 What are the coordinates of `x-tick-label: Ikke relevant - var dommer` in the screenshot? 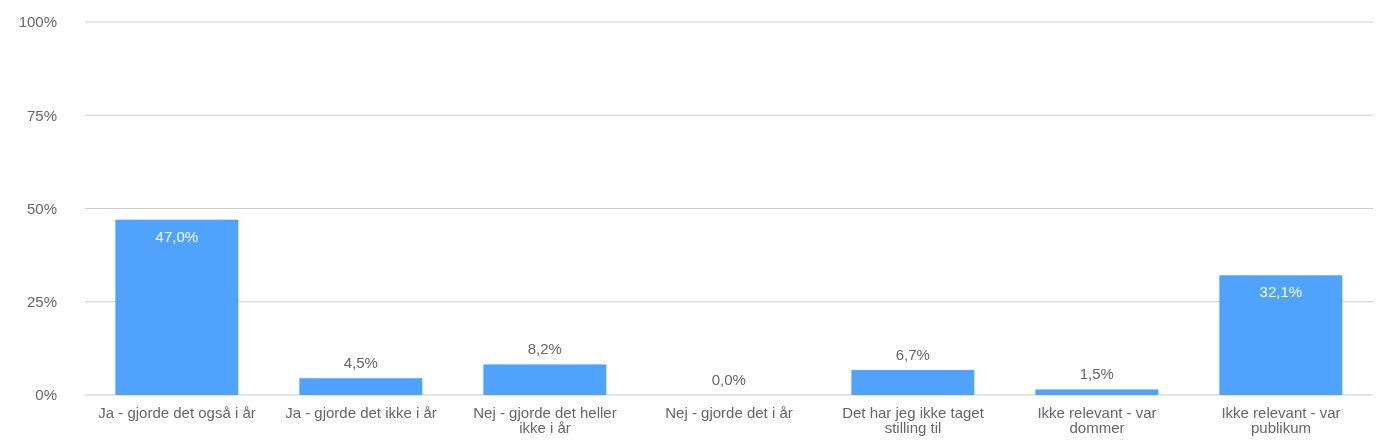 It's located at (1097, 419).